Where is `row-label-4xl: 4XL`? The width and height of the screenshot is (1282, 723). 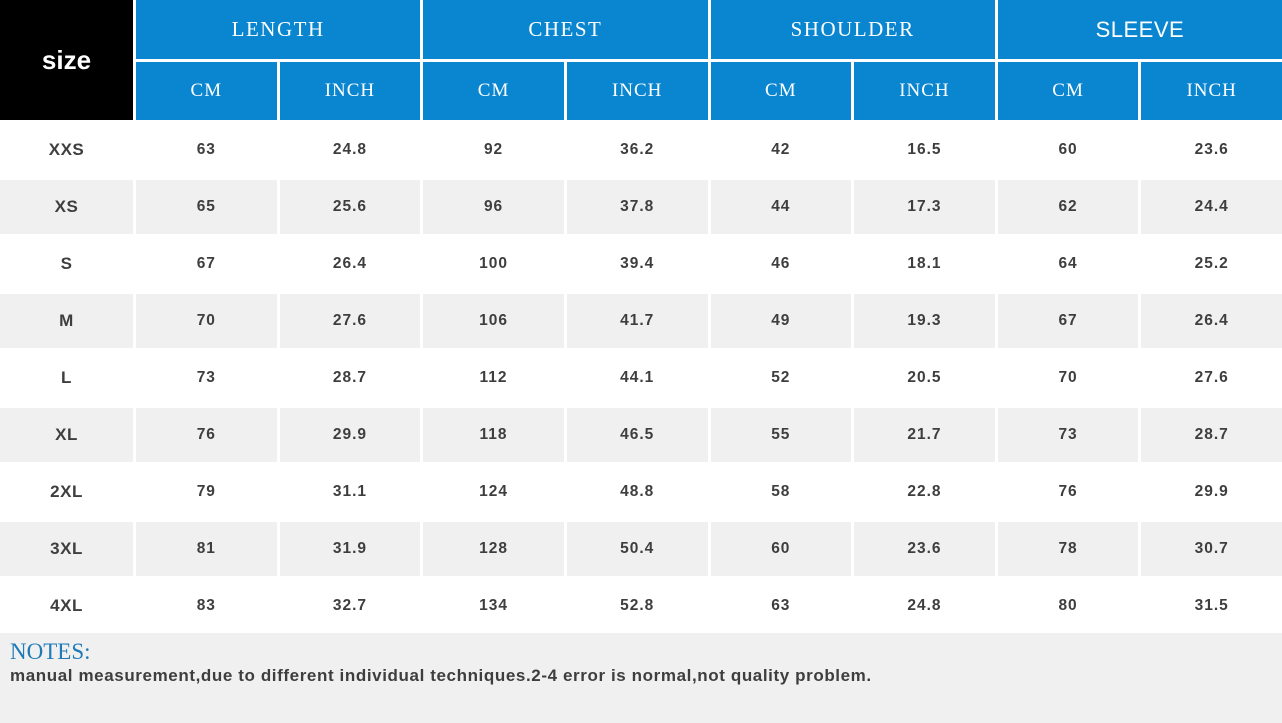 row-label-4xl: 4XL is located at coordinates (66, 606).